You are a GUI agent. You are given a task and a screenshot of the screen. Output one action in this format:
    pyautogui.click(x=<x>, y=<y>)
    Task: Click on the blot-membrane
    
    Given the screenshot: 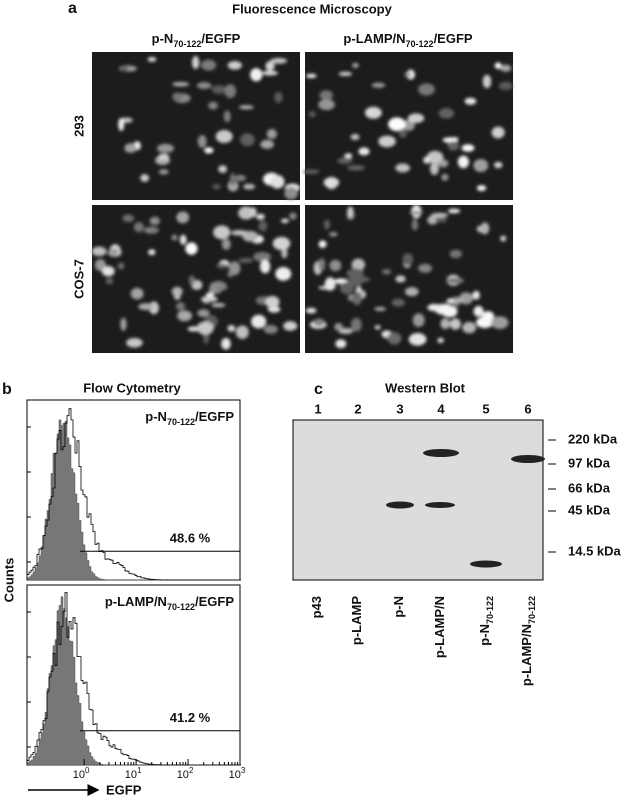 What is the action you would take?
    pyautogui.click(x=418, y=500)
    